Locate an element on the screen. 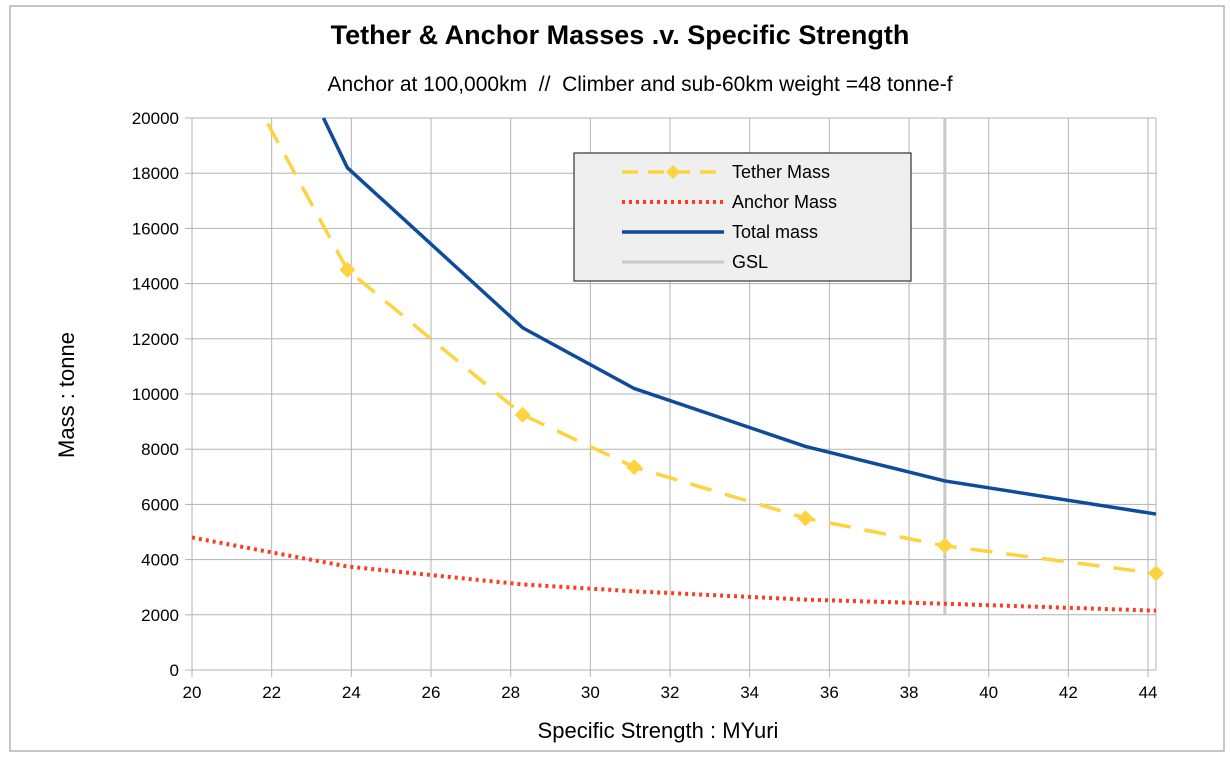  x-axis-title: Specific Strength : MYuri is located at coordinates (658, 730).